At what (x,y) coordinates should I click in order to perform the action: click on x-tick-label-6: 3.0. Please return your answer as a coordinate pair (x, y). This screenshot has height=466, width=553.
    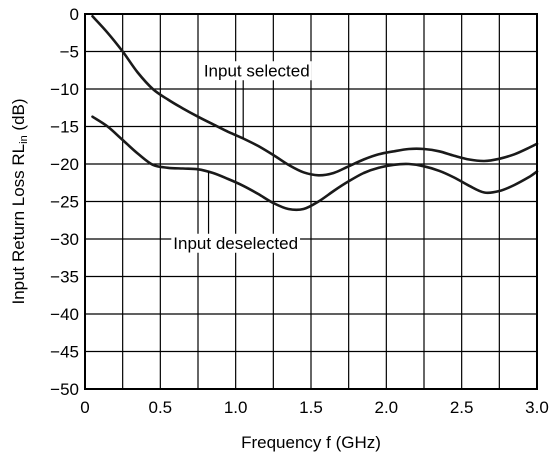
    Looking at the image, I should click on (537, 407).